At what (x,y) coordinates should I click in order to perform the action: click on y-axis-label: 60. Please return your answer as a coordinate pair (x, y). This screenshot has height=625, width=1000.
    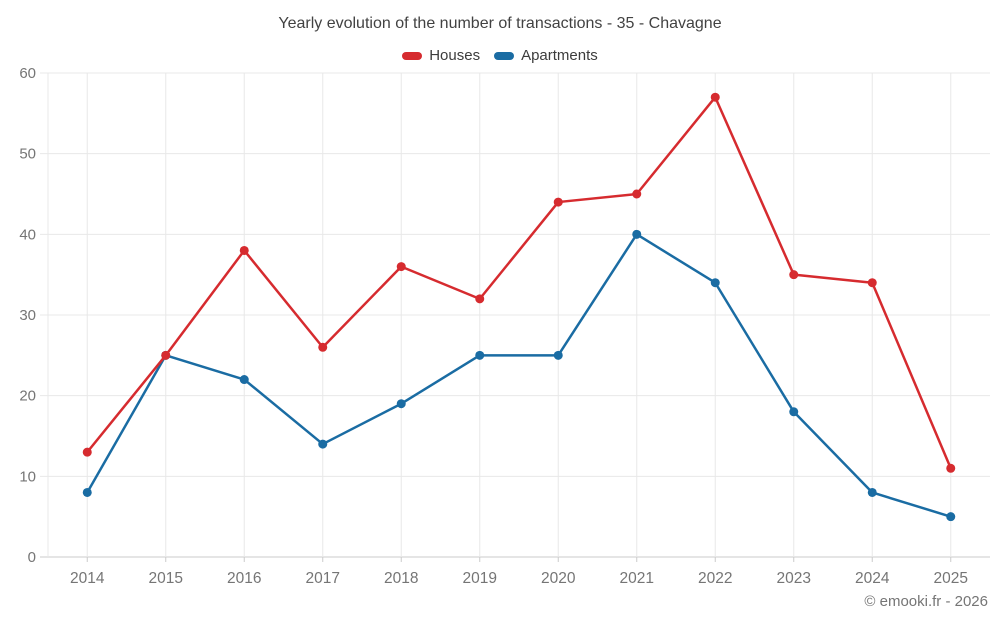
    Looking at the image, I should click on (27, 73).